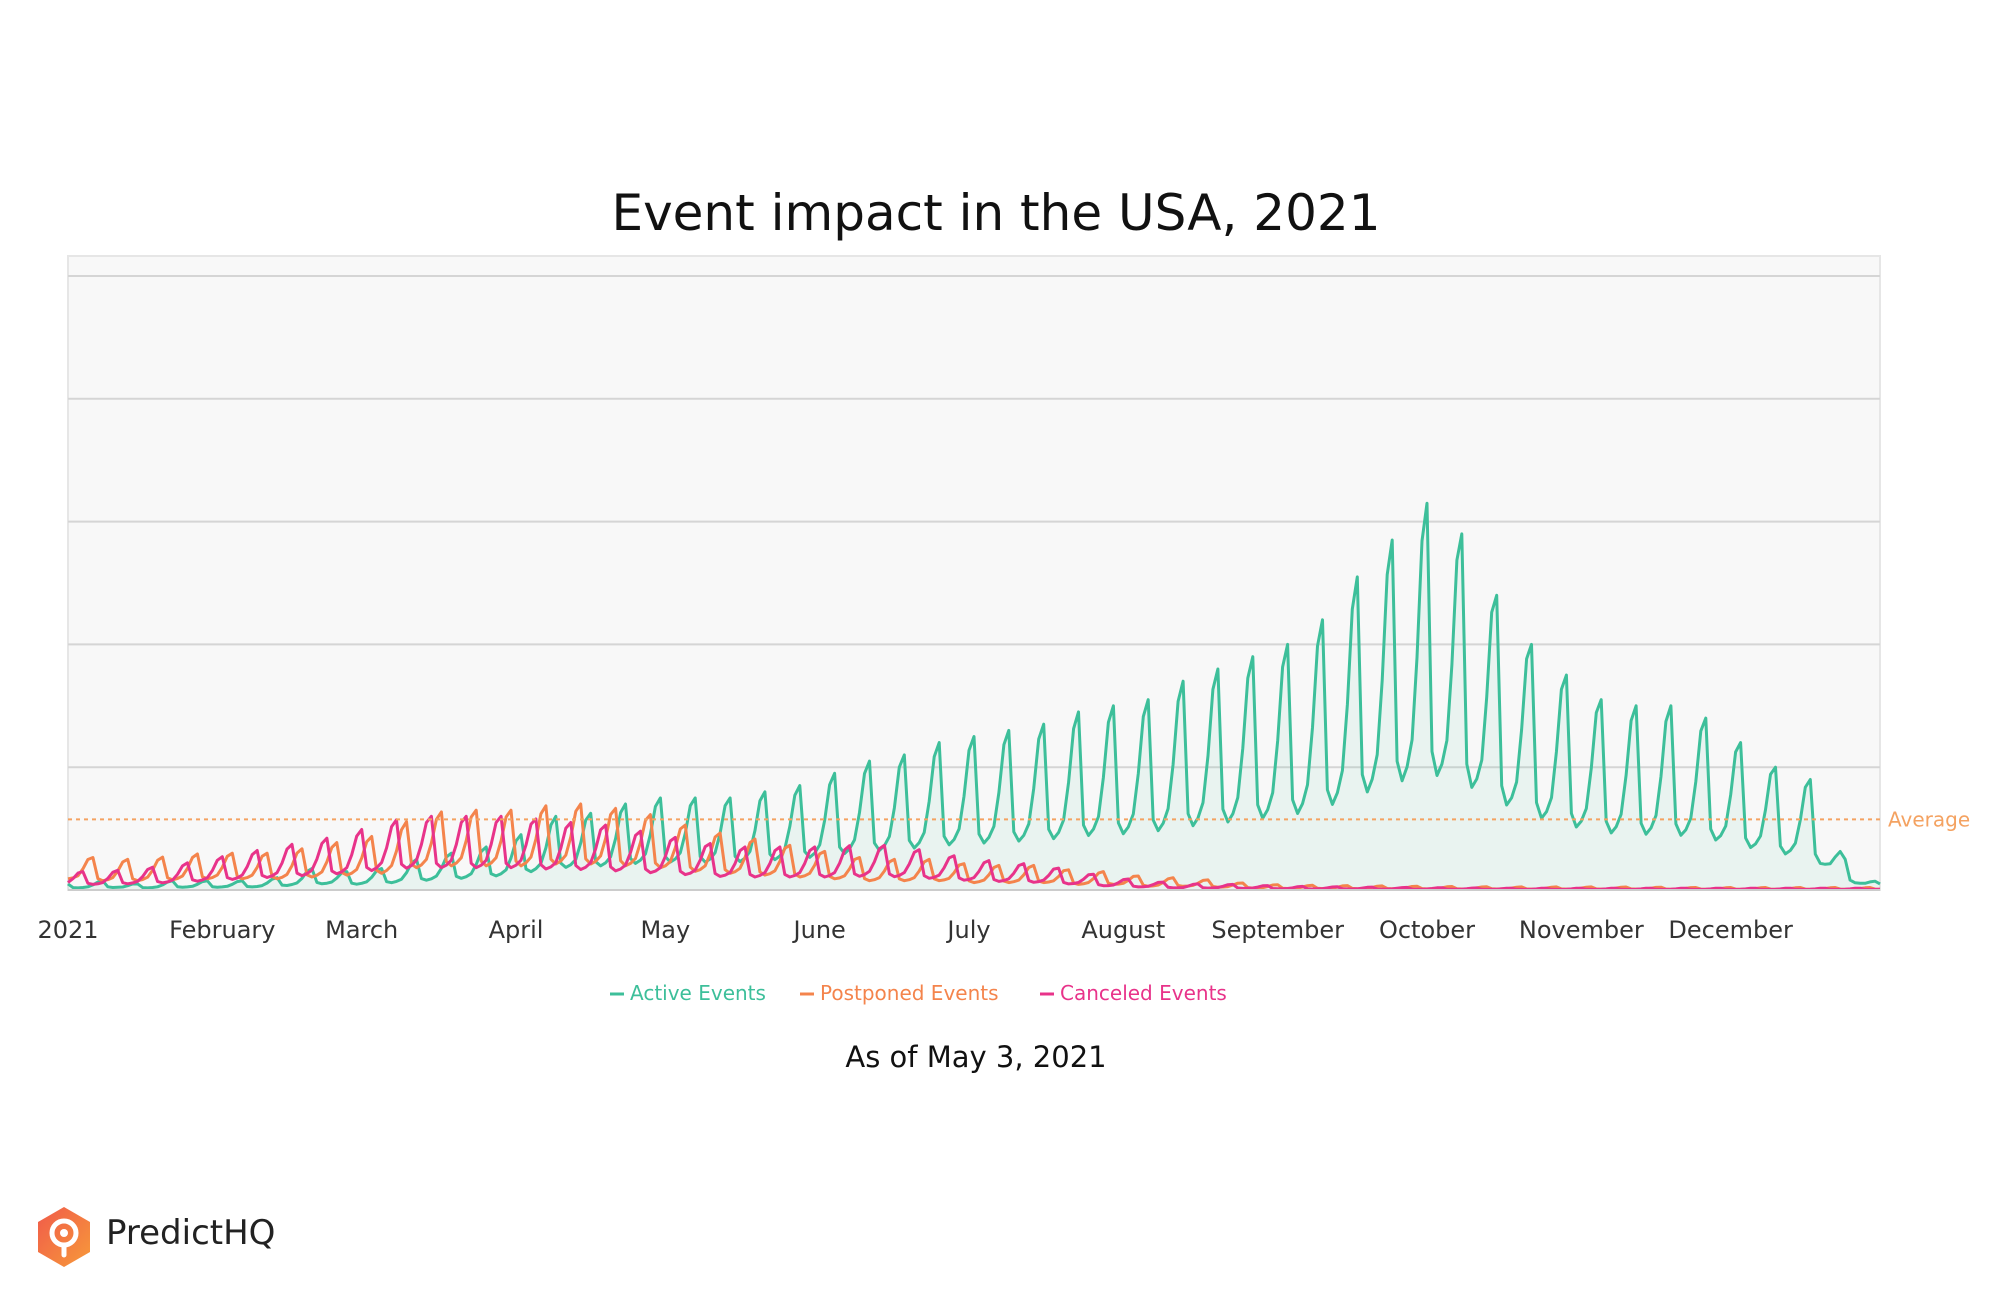 The image size is (1992, 1300). What do you see at coordinates (1730, 930) in the screenshot?
I see `x-tick-label: December` at bounding box center [1730, 930].